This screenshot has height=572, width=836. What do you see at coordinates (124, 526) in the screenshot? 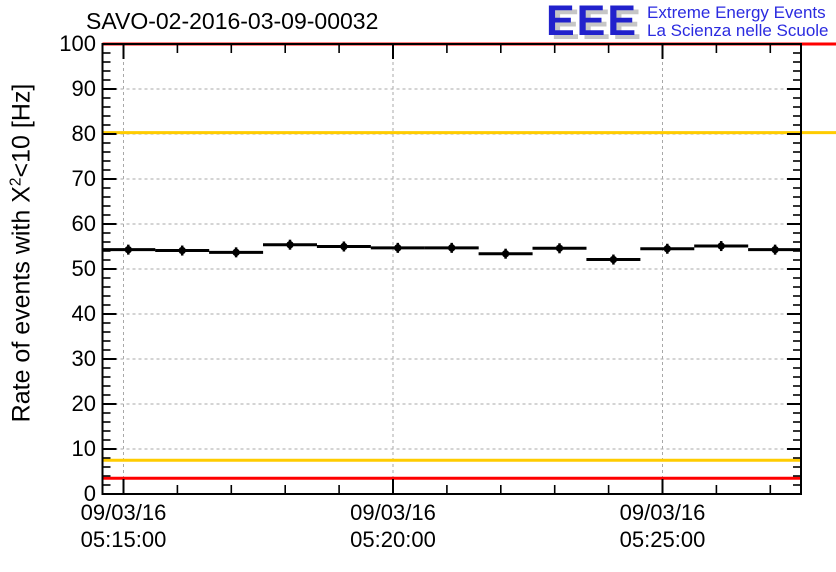
I see `x-tick-label: 09/03/16 05:15:00` at bounding box center [124, 526].